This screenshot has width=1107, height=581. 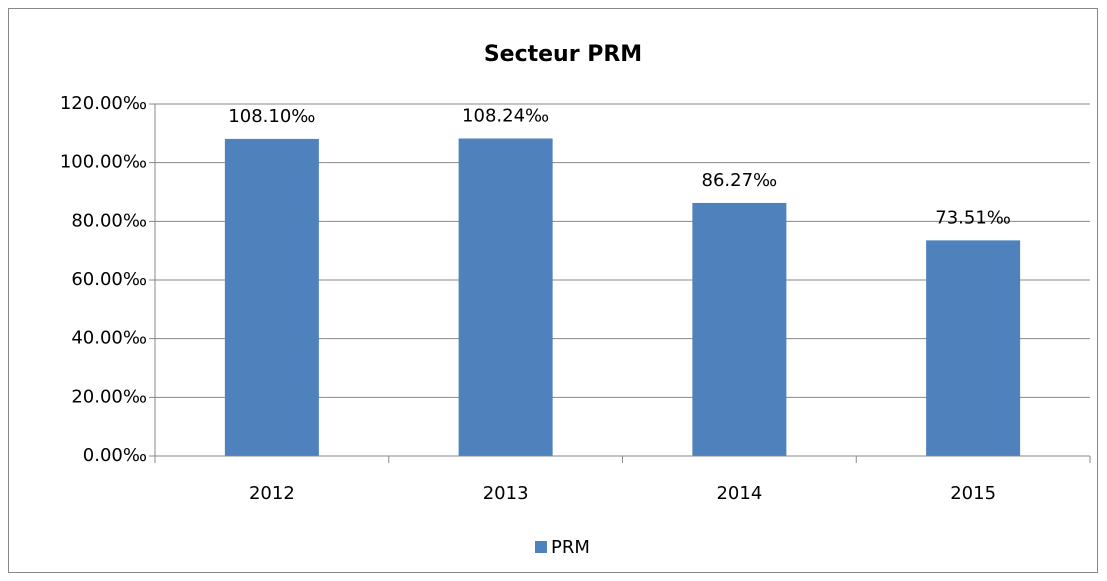 I want to click on y-tick-label: 60.00‰, so click(x=109, y=279).